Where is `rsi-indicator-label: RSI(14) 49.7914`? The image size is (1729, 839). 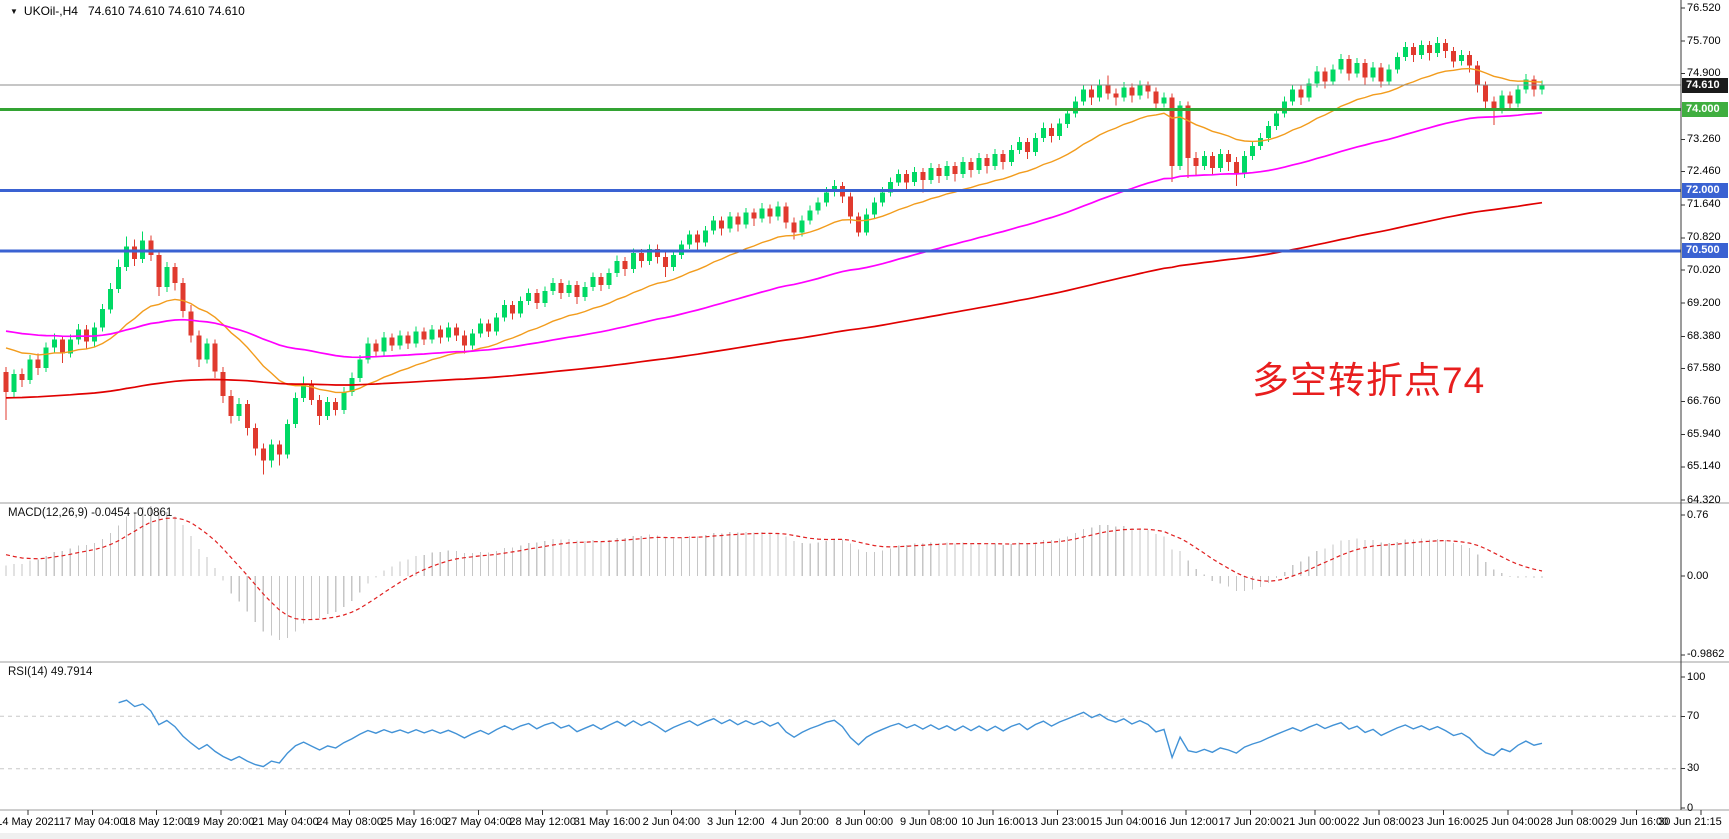 rsi-indicator-label: RSI(14) 49.7914 is located at coordinates (50, 672).